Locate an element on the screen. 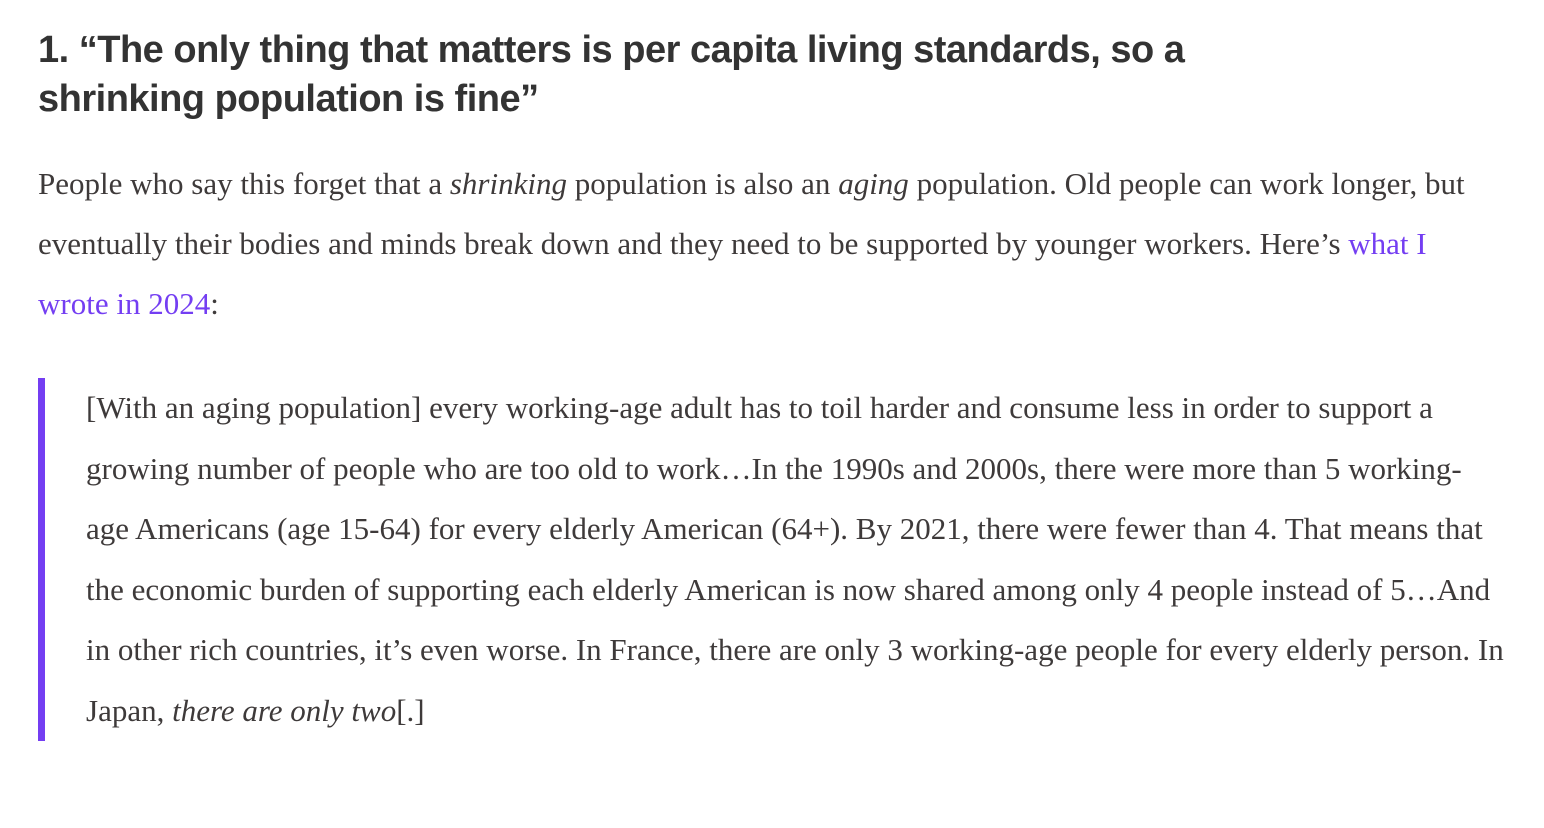 This screenshot has height=828, width=1544. text-run: People who say this forget that a is located at coordinates (244, 183).